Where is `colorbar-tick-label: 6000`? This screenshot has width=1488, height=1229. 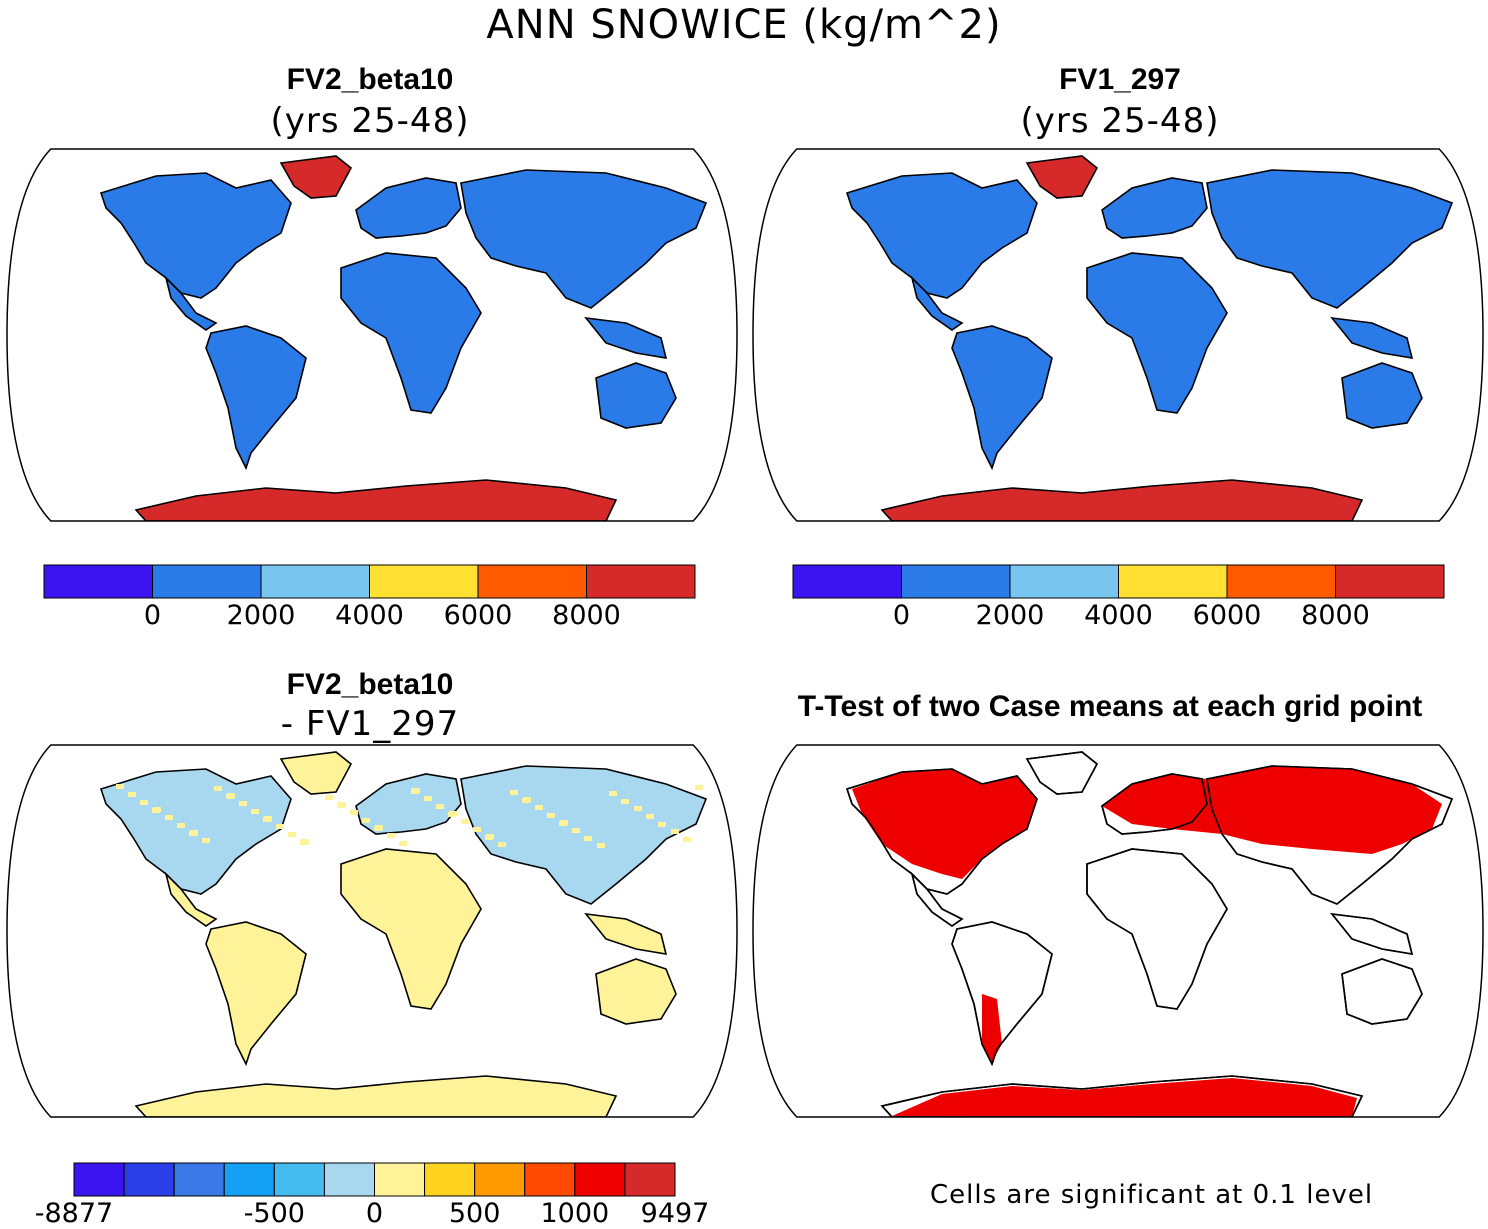 colorbar-tick-label: 6000 is located at coordinates (1227, 615).